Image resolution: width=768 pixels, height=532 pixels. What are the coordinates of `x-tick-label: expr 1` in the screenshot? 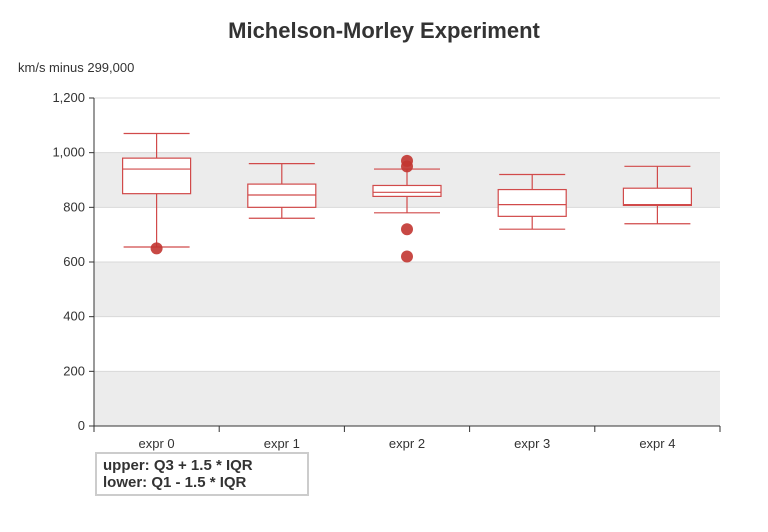 It's located at (282, 443).